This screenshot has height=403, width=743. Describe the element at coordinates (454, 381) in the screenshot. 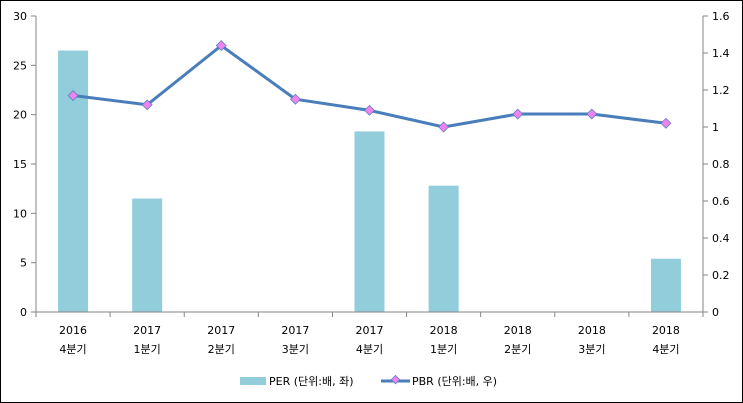

I see `legend-label-pbr: PBR (단위:배, 우)` at that location.